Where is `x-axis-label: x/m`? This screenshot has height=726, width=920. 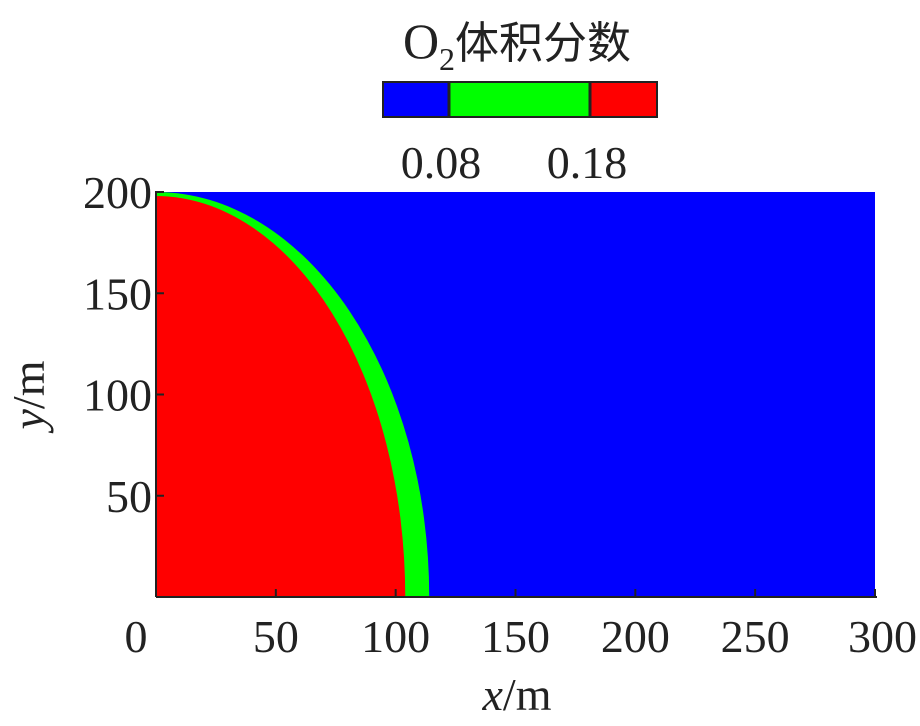 x-axis-label: x/m is located at coordinates (517, 694).